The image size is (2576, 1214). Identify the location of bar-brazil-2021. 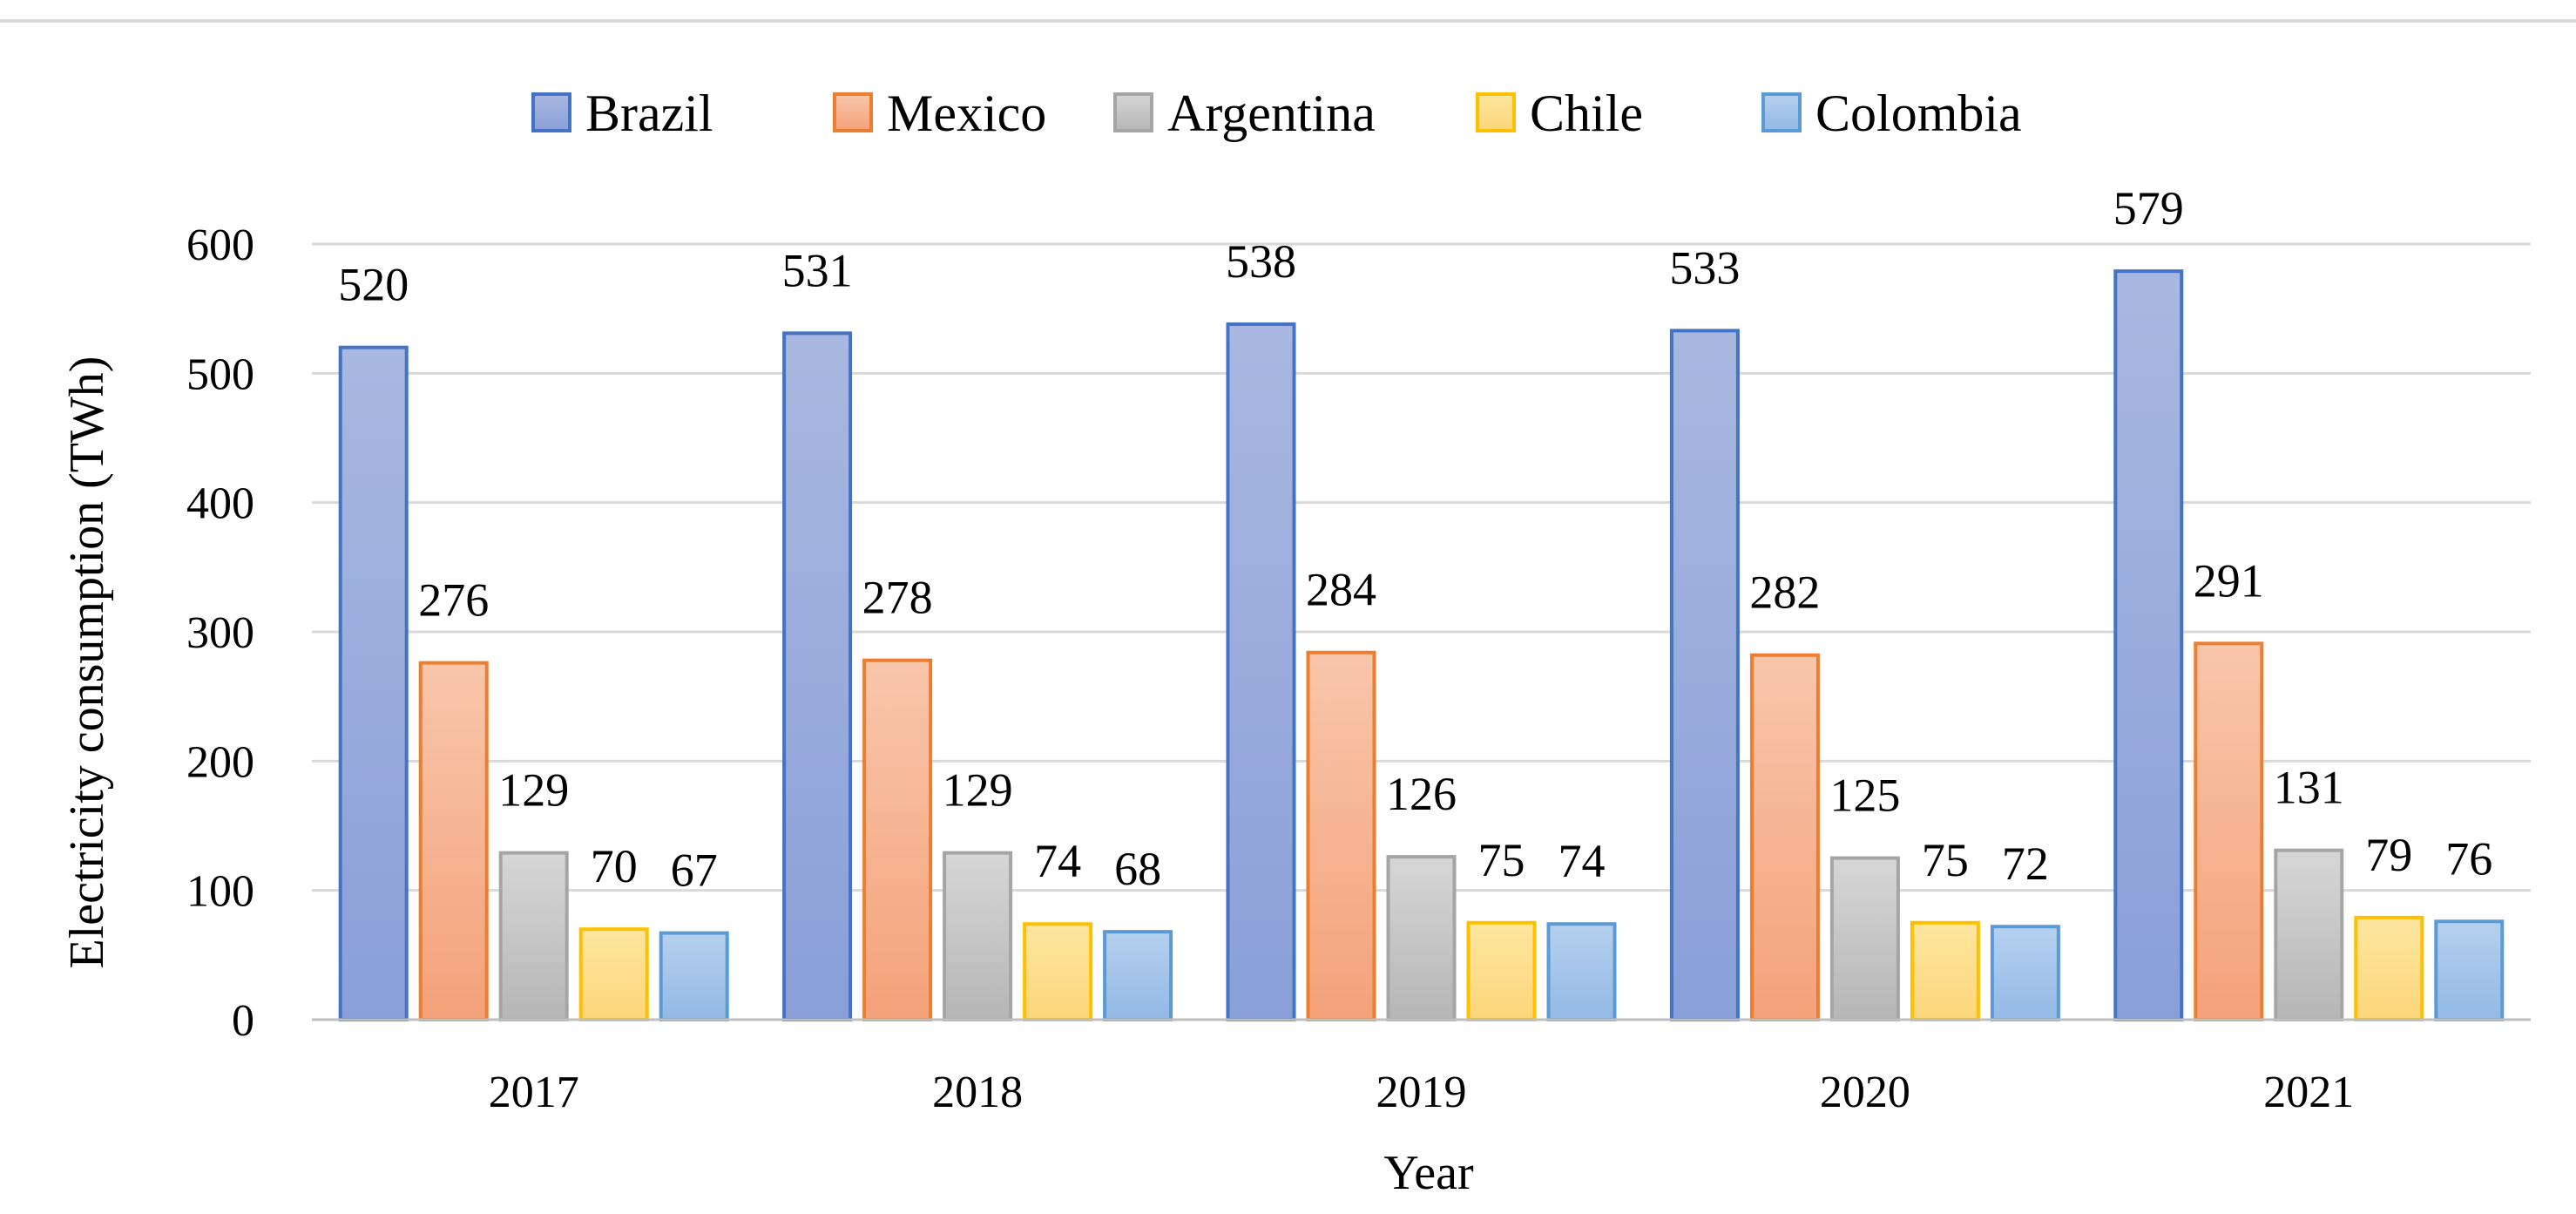
(2148, 645).